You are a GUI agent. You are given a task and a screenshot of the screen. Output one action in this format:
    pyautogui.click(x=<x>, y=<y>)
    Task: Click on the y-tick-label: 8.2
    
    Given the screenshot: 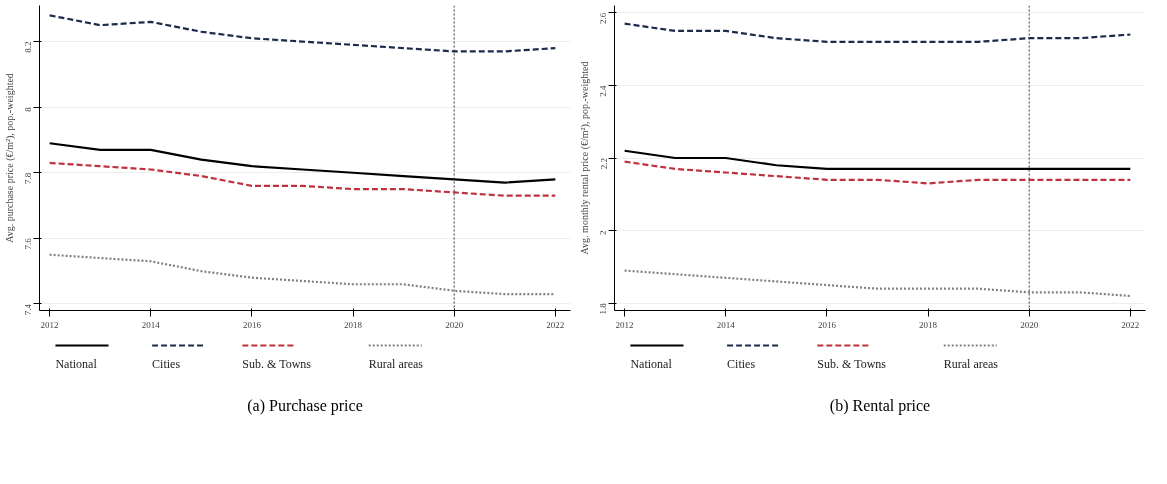 What is the action you would take?
    pyautogui.click(x=28, y=47)
    